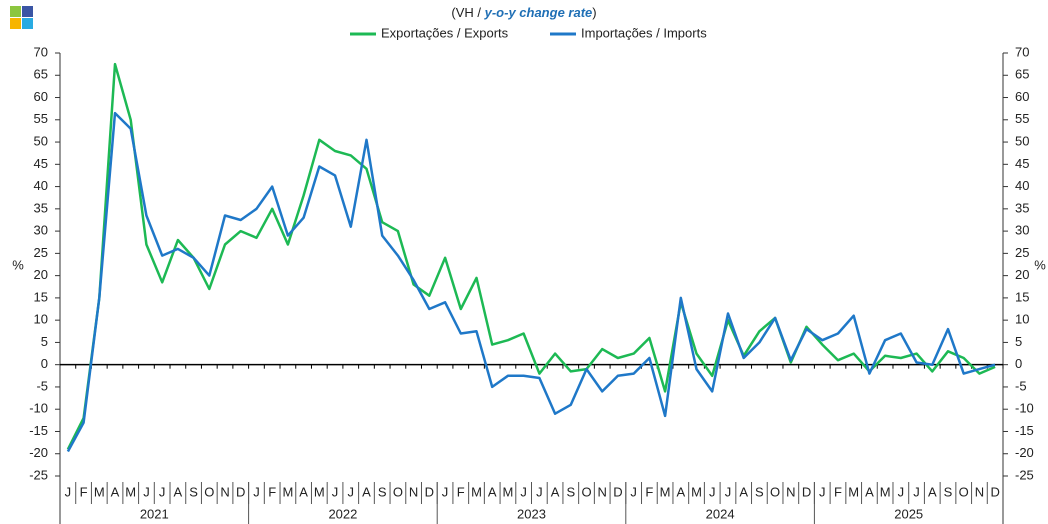  What do you see at coordinates (531, 513) in the screenshot?
I see `year-label: 2023` at bounding box center [531, 513].